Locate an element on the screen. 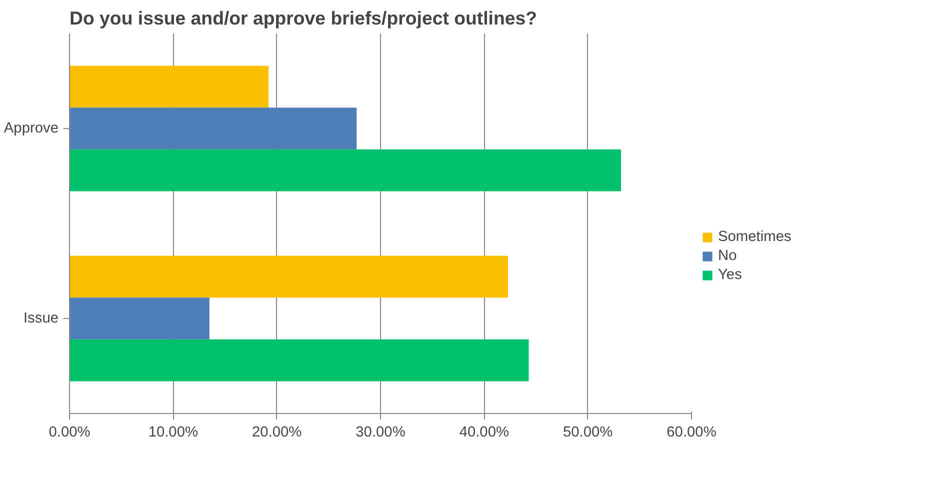 The width and height of the screenshot is (936, 499). x-tick-label: 20.00% is located at coordinates (277, 432).